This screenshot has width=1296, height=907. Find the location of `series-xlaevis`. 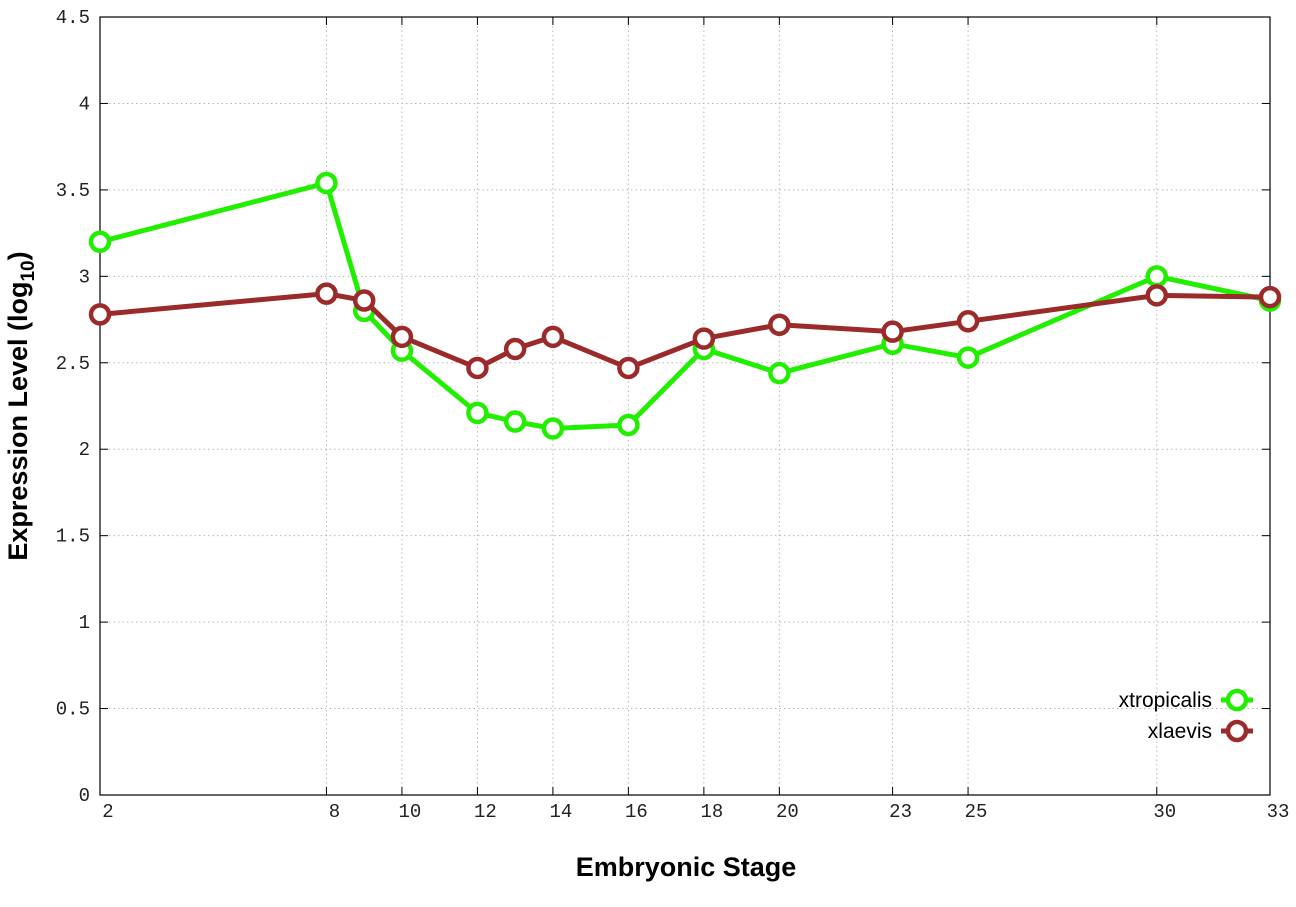

series-xlaevis is located at coordinates (685, 331).